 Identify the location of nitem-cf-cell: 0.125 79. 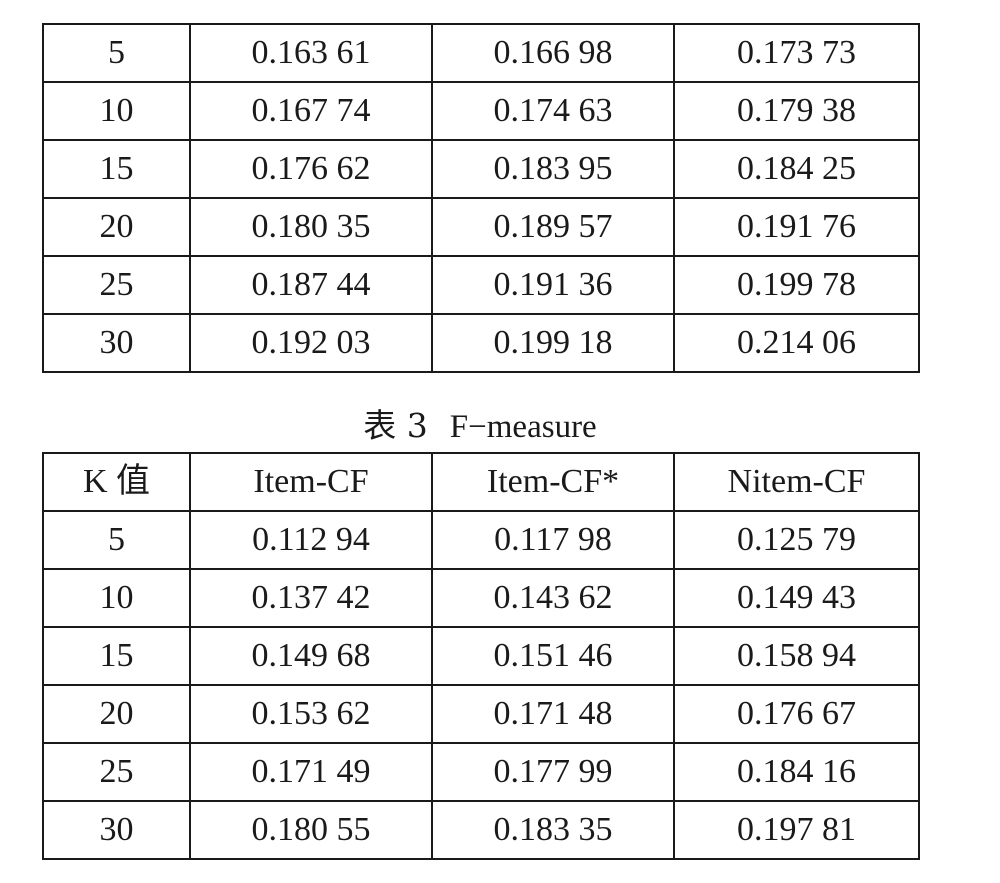
(796, 540).